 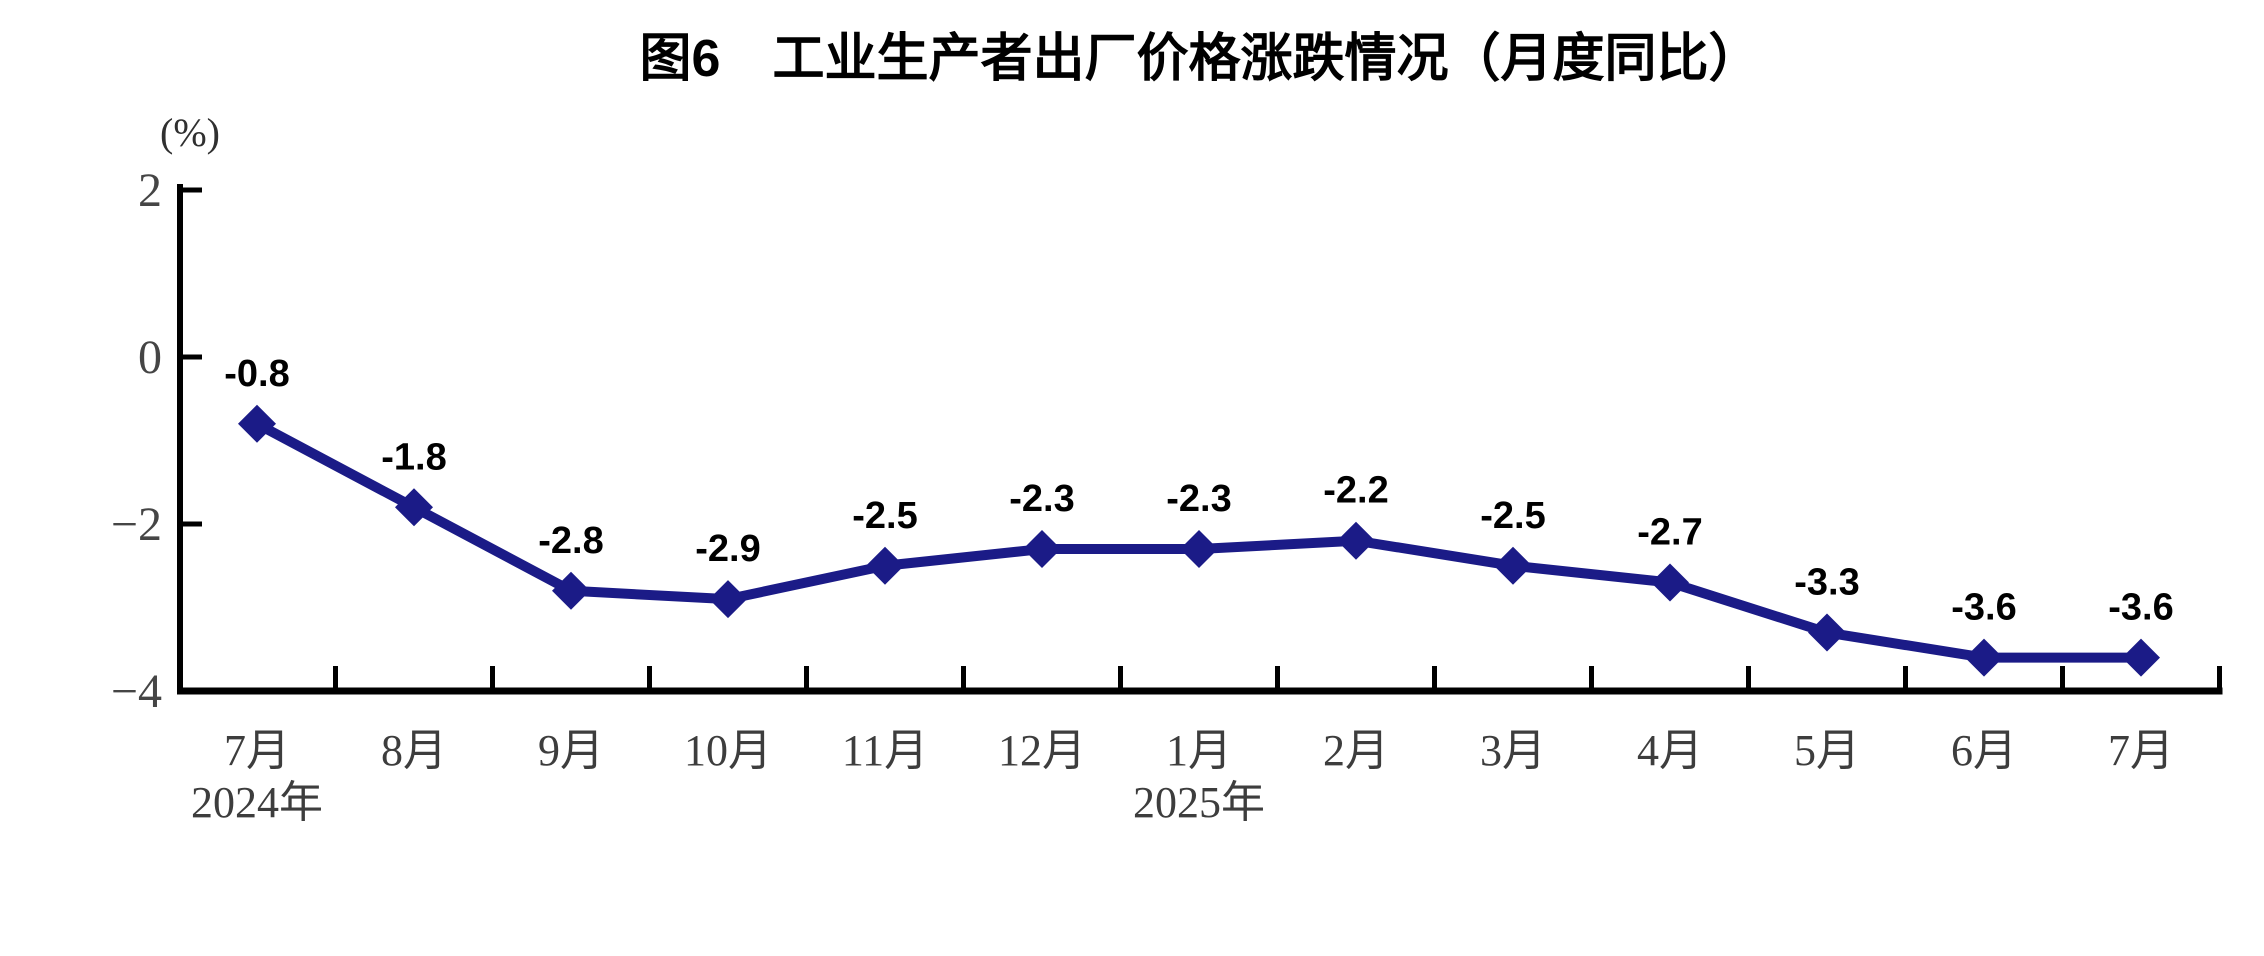 I want to click on y-axis-tick-label: 2, so click(x=150, y=190).